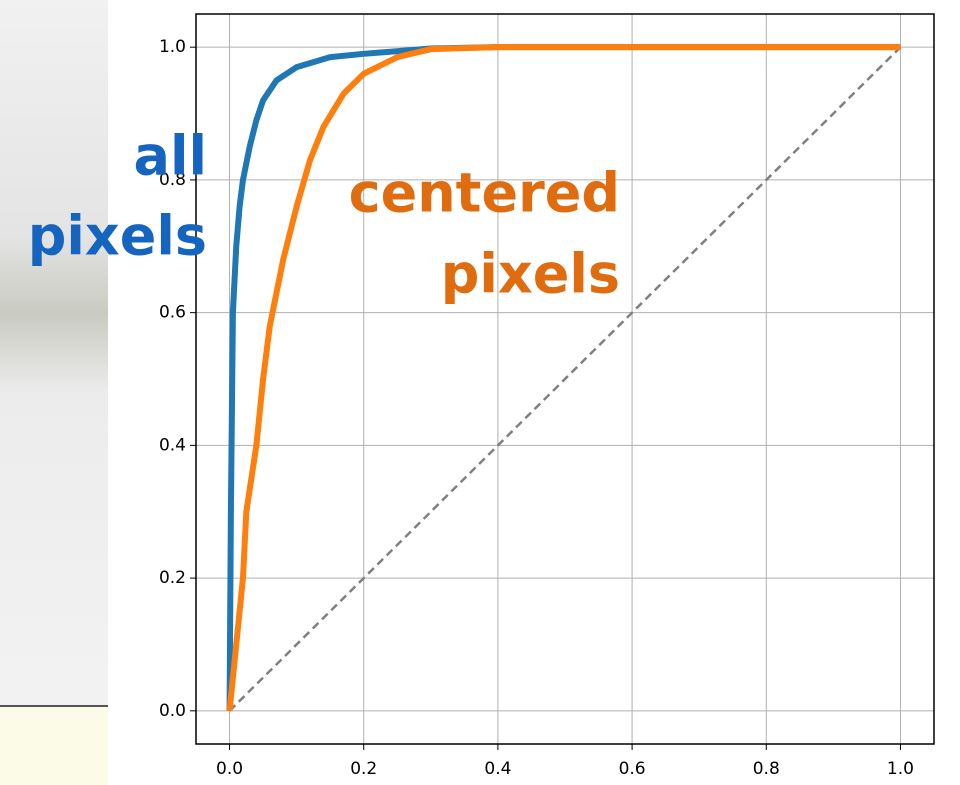 This screenshot has width=960, height=785. What do you see at coordinates (172, 711) in the screenshot?
I see `y-tick-label: 0.0` at bounding box center [172, 711].